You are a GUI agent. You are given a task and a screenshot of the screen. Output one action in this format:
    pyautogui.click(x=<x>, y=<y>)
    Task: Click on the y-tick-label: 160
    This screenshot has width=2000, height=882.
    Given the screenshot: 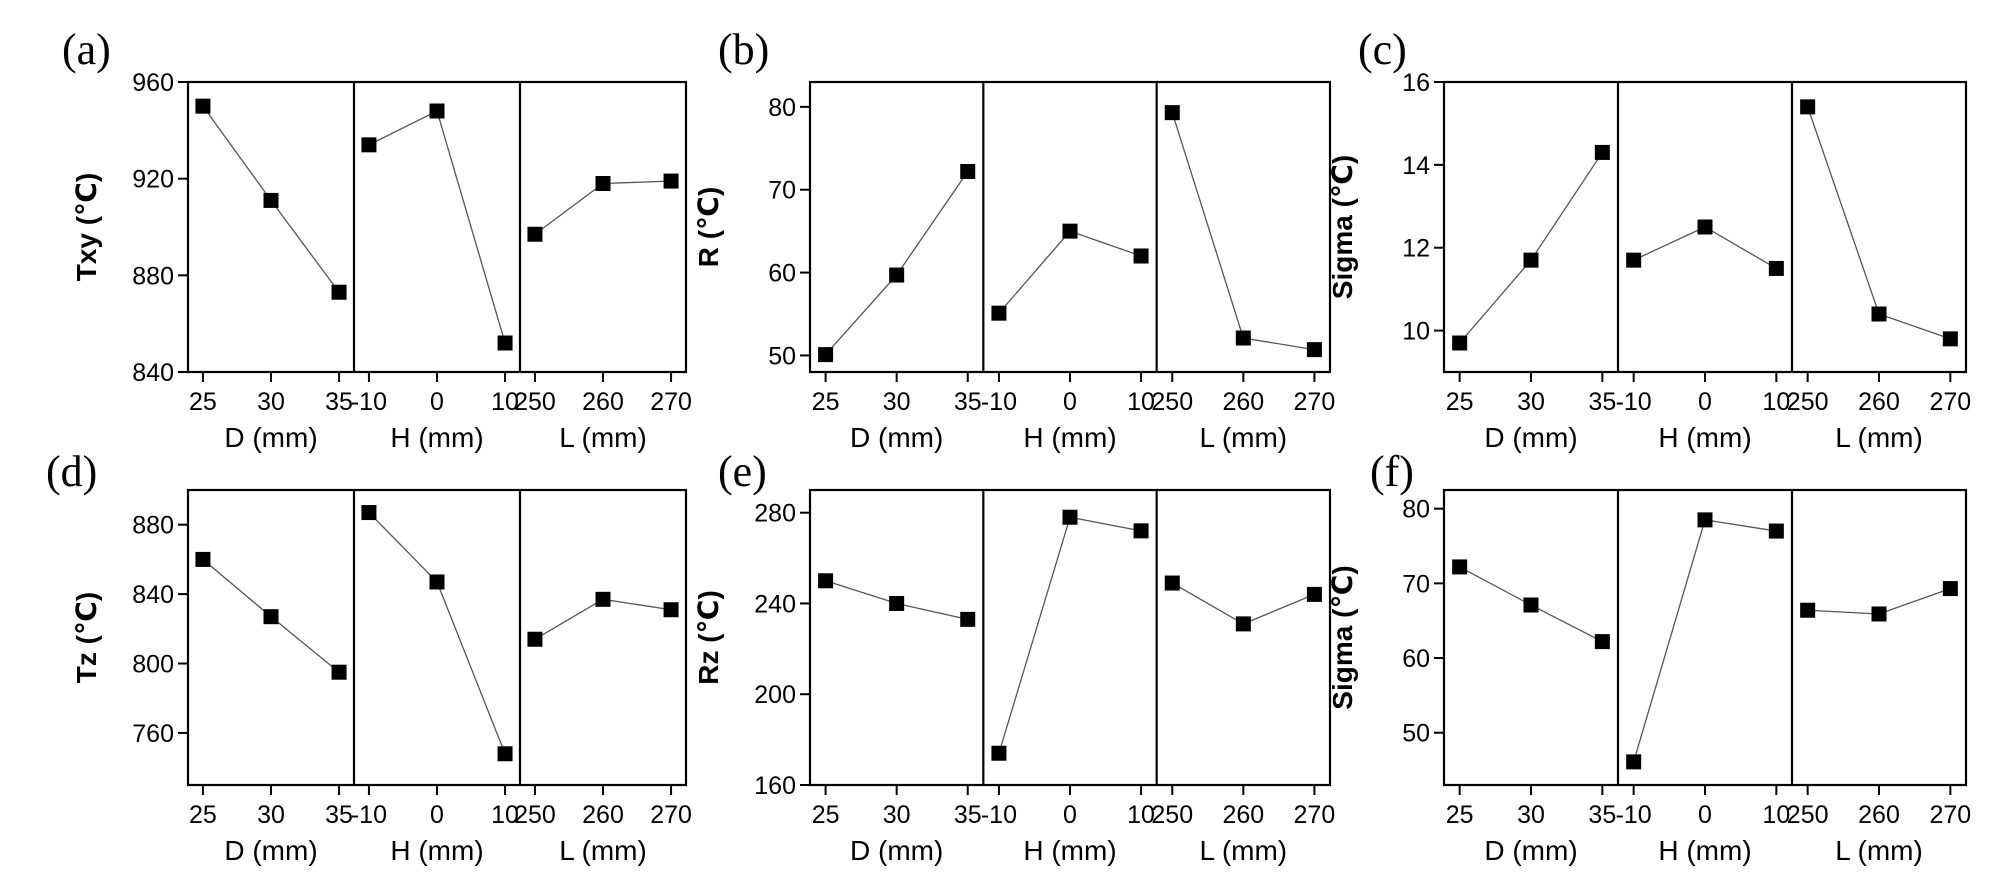 What is the action you would take?
    pyautogui.click(x=775, y=786)
    